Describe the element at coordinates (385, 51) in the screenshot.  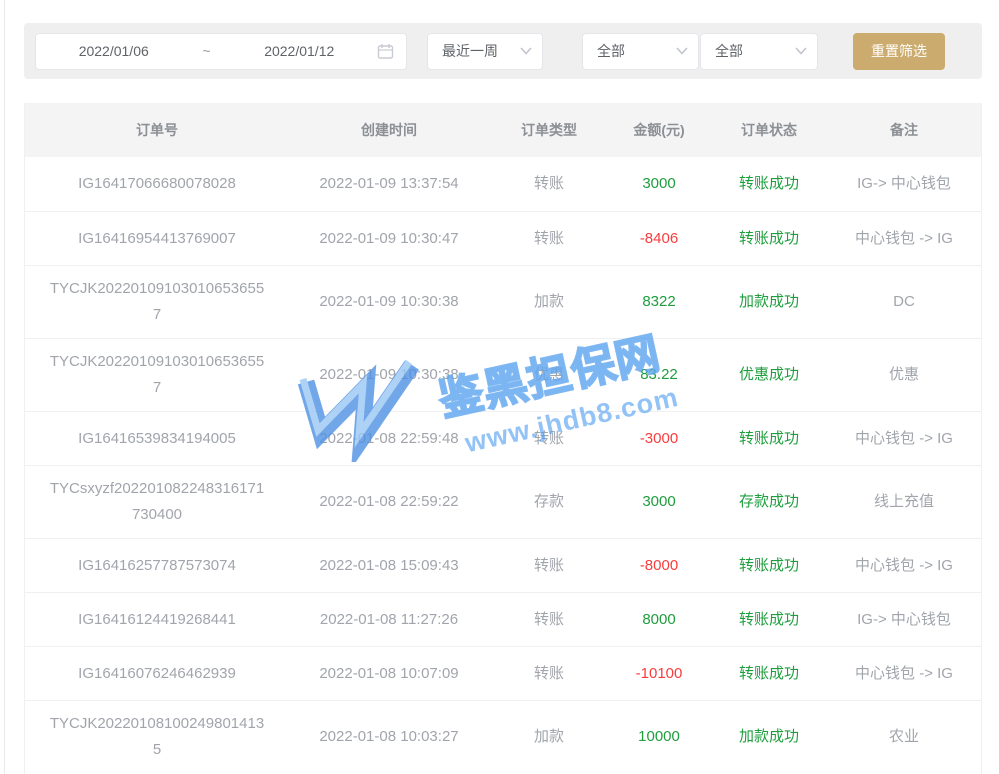
I see `calendar-icon` at that location.